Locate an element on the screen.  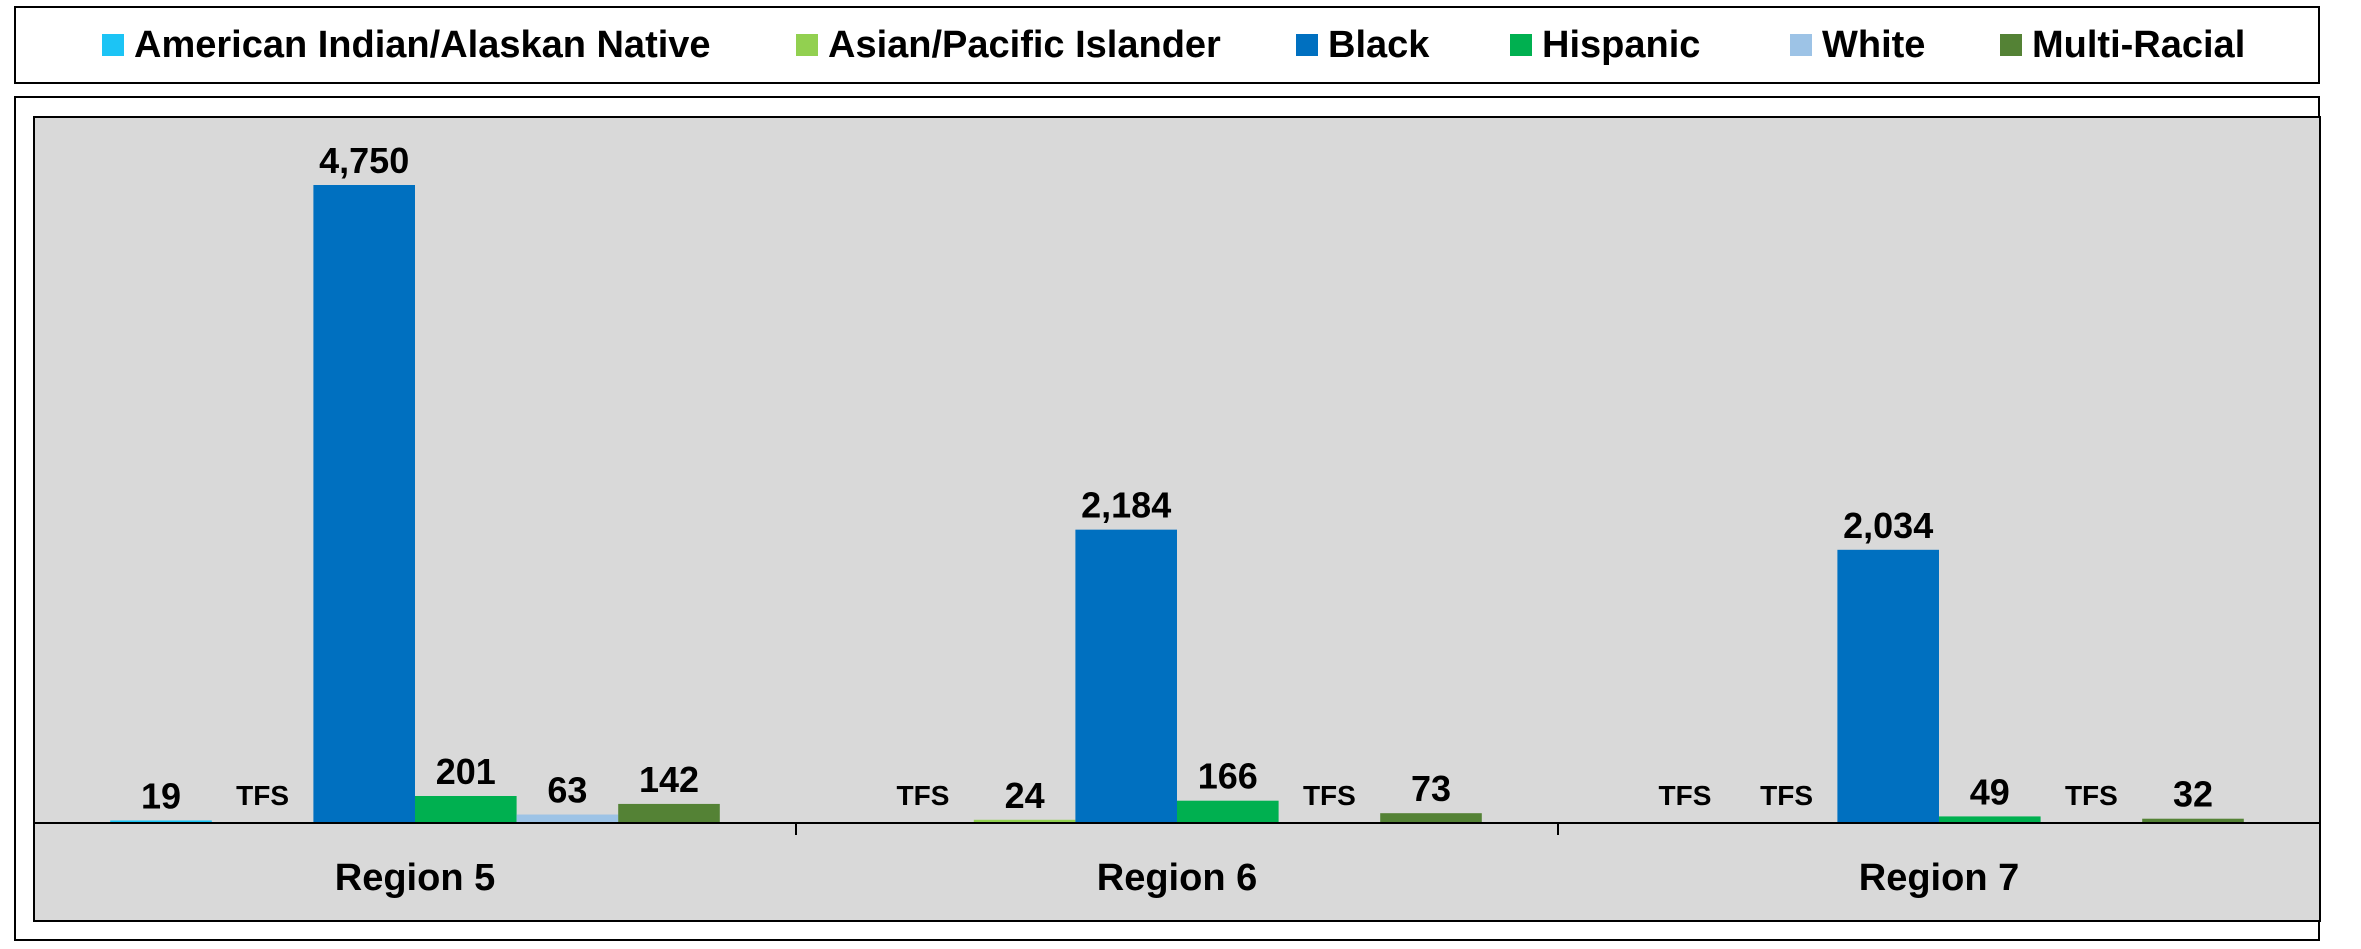
data-label: 142 is located at coordinates (669, 779).